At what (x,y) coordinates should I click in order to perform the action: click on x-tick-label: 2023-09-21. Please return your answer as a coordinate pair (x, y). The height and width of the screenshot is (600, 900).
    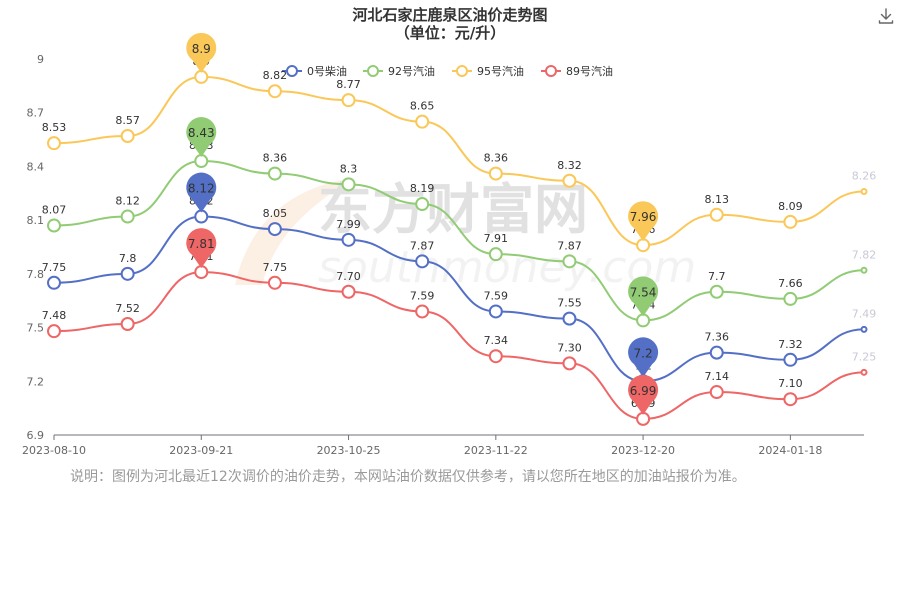
    Looking at the image, I should click on (201, 450).